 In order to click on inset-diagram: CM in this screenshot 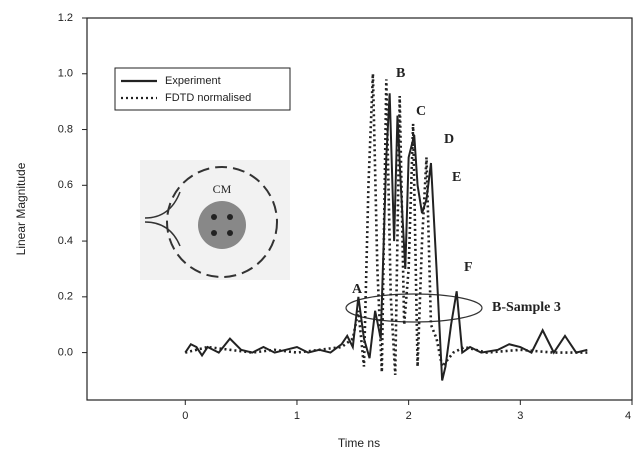, I will do `click(215, 220)`.